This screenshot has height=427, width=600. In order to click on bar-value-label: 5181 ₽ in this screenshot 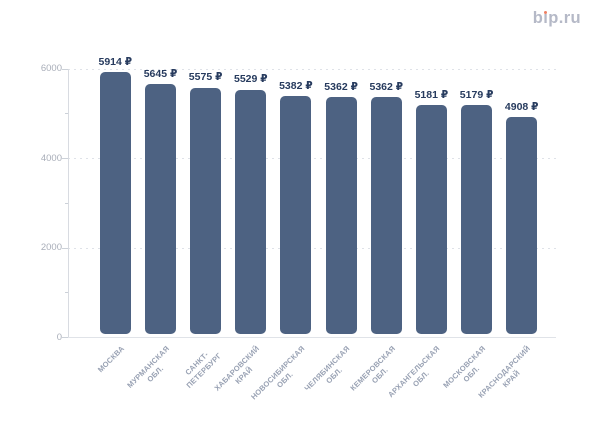, I will do `click(431, 94)`.